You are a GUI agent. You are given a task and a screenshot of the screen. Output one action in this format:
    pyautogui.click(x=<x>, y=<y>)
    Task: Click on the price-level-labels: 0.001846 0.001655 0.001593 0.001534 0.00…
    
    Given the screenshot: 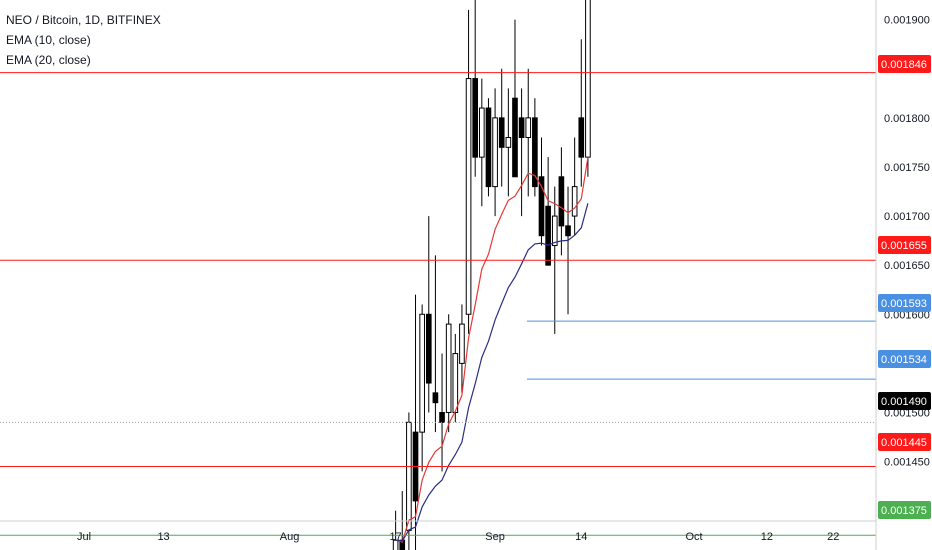 What is the action you would take?
    pyautogui.click(x=904, y=287)
    